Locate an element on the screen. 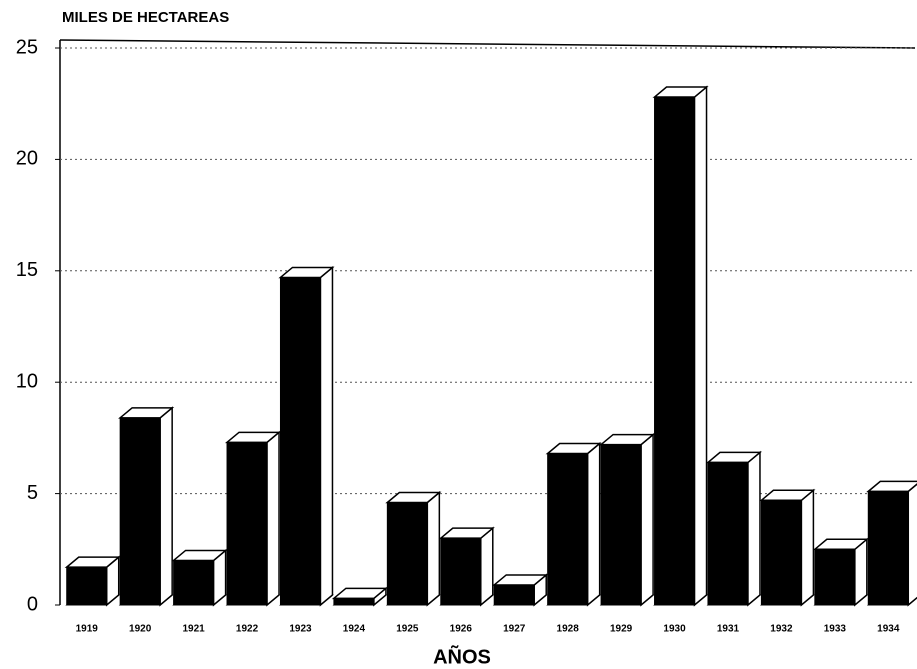 This screenshot has height=669, width=917. x-tick-label: 1931 is located at coordinates (728, 629).